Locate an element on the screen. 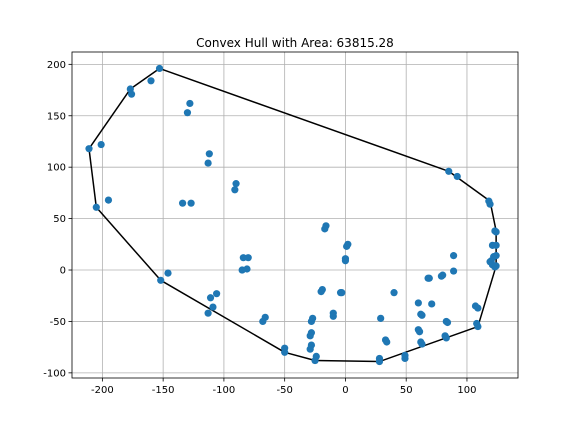 The image size is (576, 432). y-tick-label: -100 is located at coordinates (54, 373).